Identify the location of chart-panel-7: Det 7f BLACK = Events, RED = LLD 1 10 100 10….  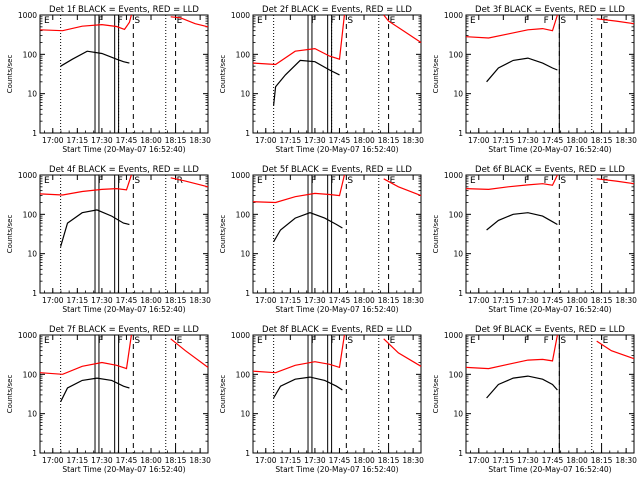
(108, 399).